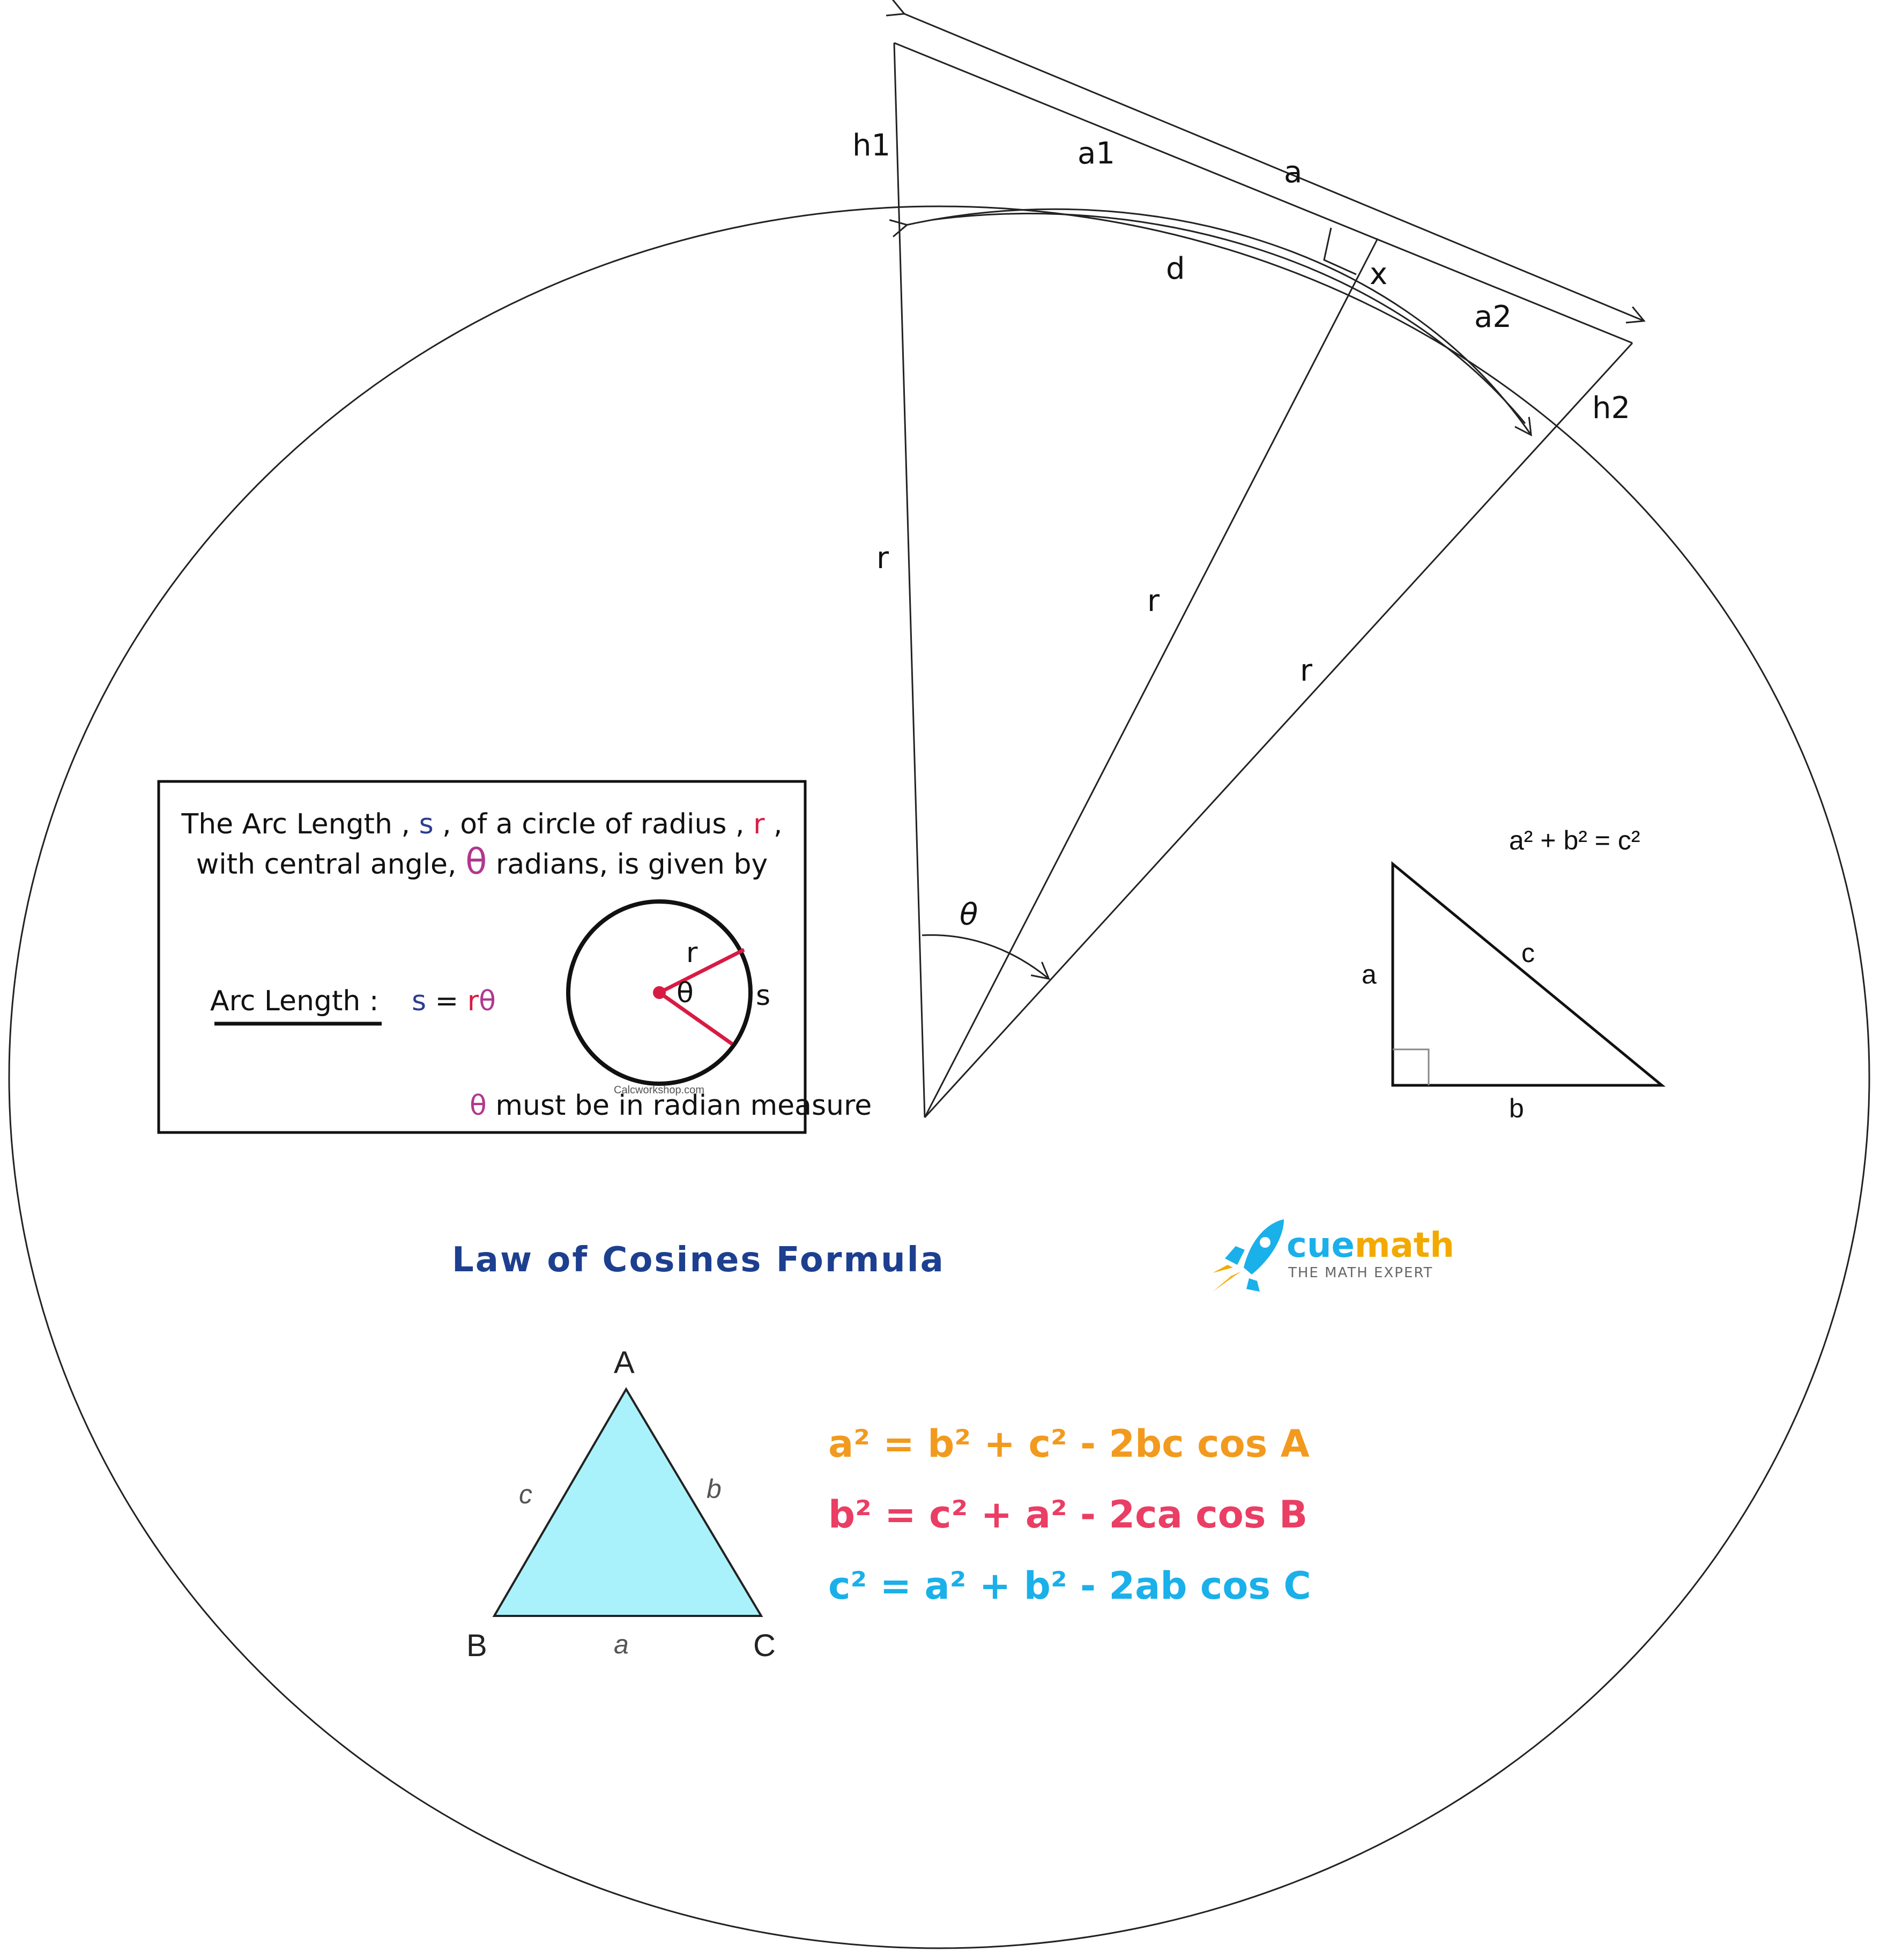  Describe the element at coordinates (624, 1362) in the screenshot. I see `vertex-A: A` at that location.